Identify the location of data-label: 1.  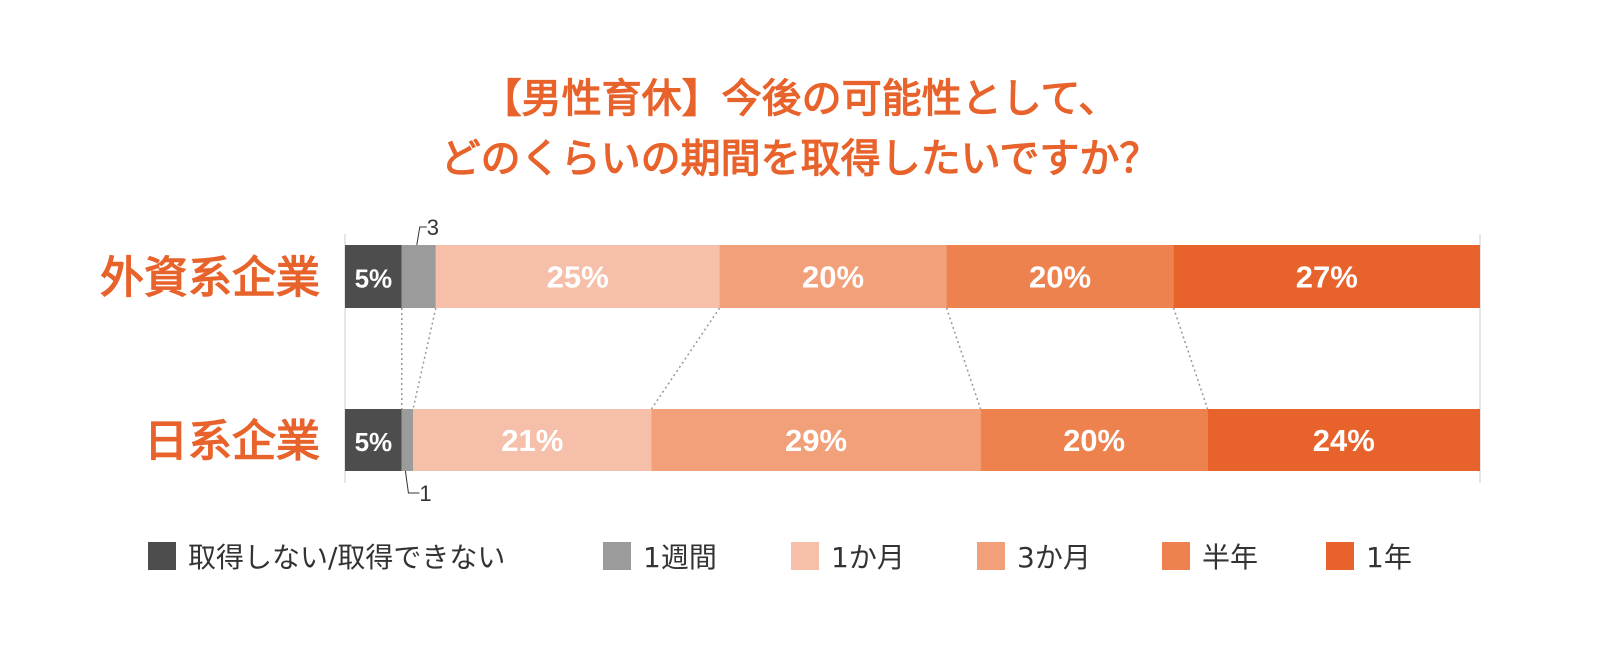
(425, 493).